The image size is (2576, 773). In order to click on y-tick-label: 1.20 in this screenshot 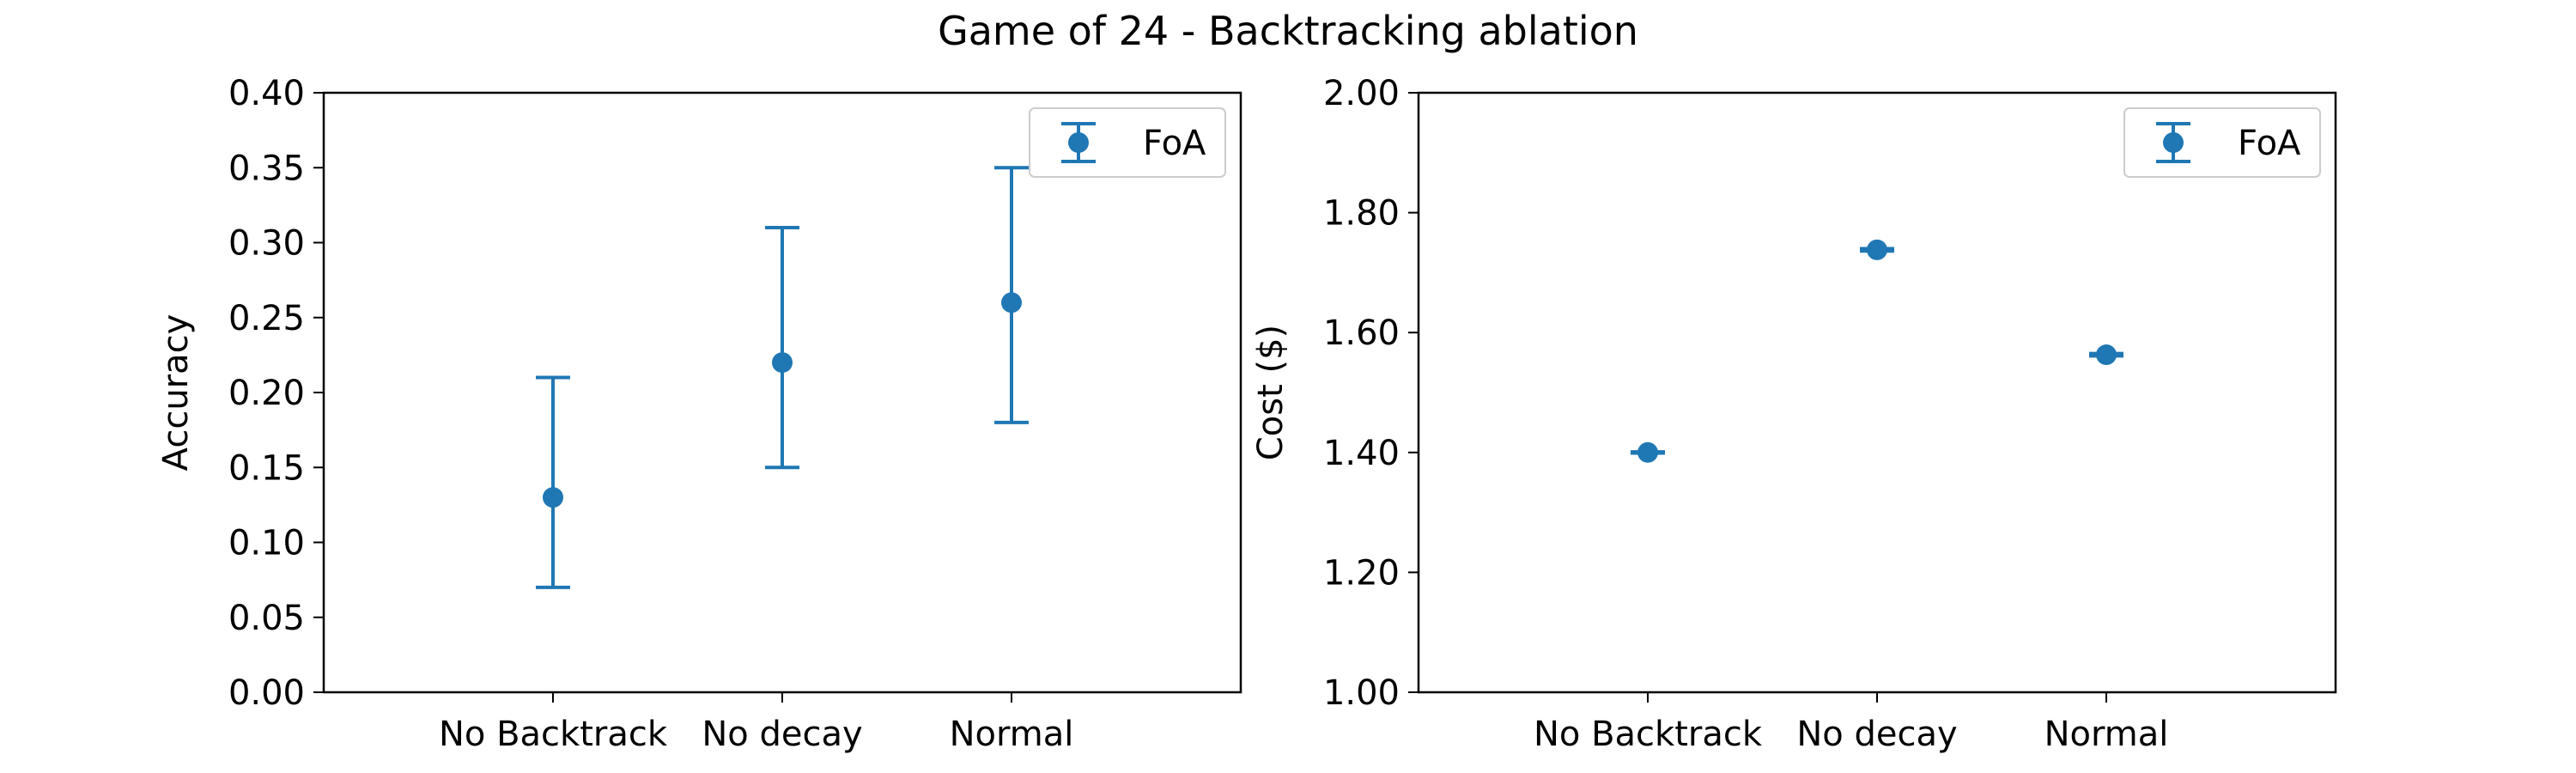, I will do `click(1361, 573)`.